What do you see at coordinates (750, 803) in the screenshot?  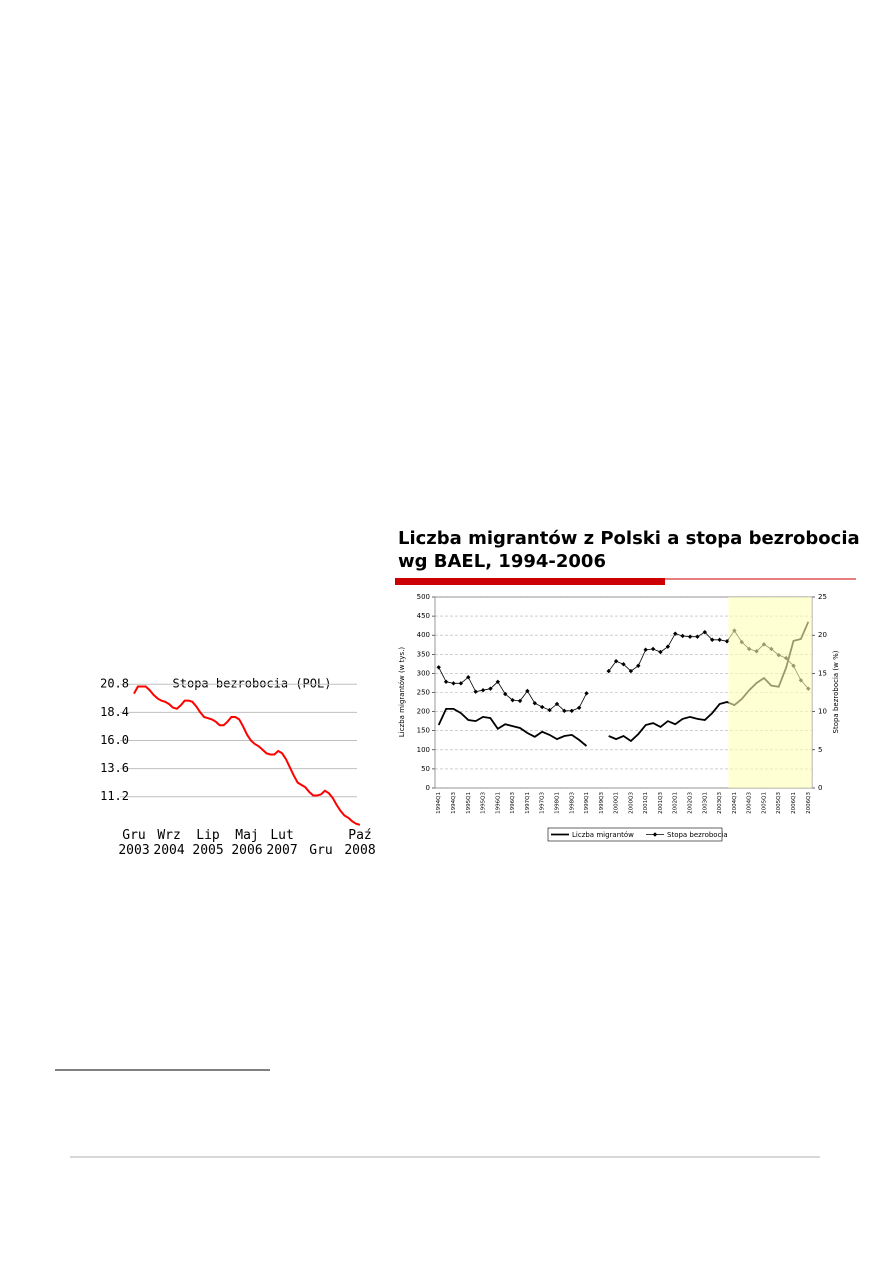 I see `x-tick-label: 2004Q3` at bounding box center [750, 803].